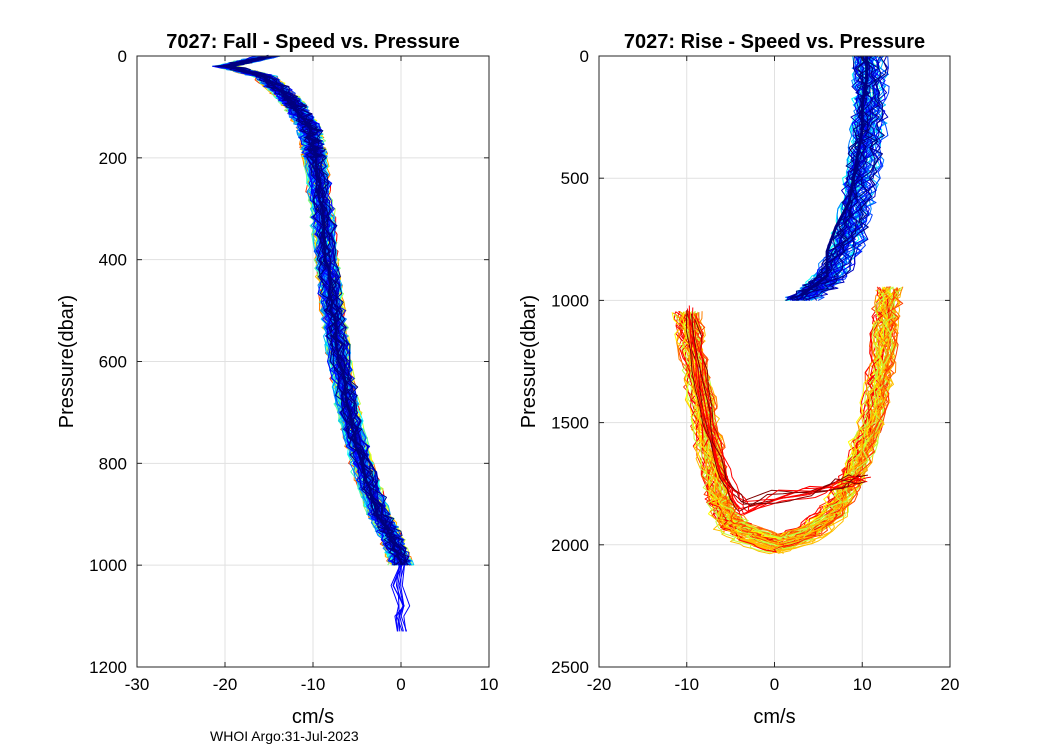  What do you see at coordinates (113, 260) in the screenshot?
I see `y-tick-label: 400` at bounding box center [113, 260].